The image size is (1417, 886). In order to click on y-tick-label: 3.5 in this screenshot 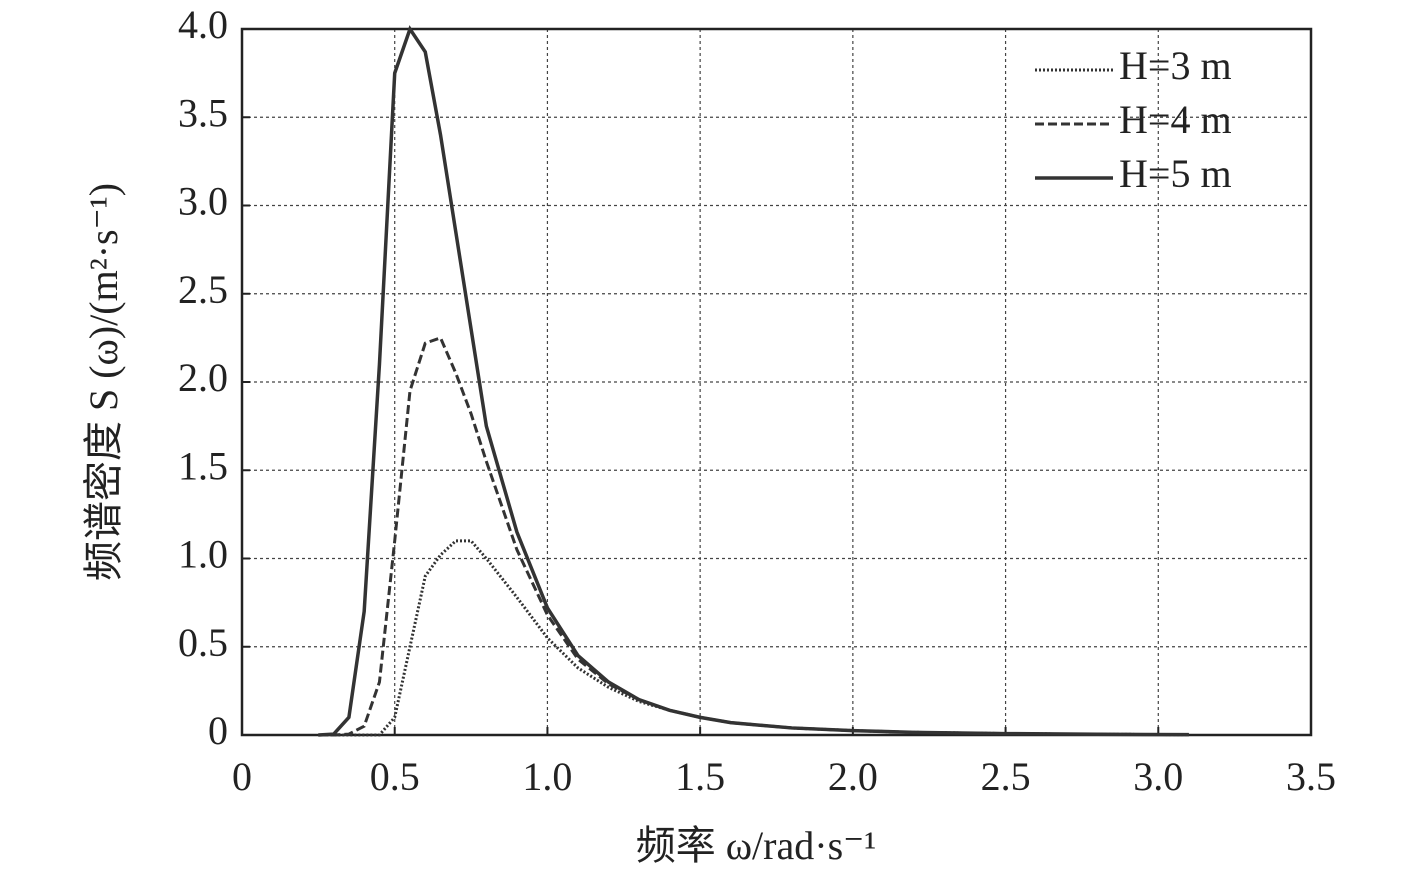, I will do `click(203, 112)`.